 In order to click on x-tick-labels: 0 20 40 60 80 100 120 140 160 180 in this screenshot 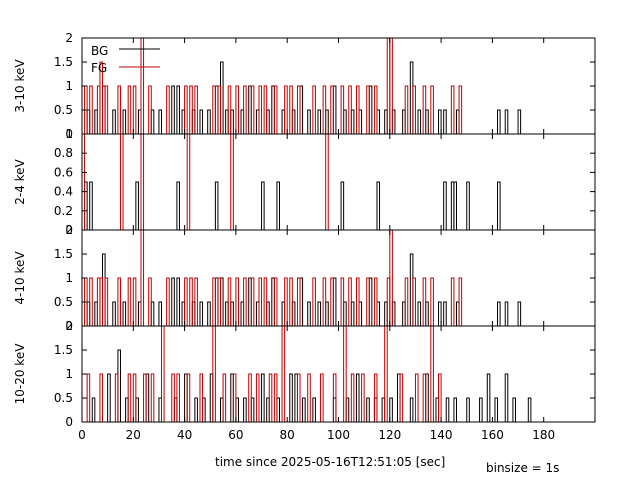, I will do `click(316, 435)`.